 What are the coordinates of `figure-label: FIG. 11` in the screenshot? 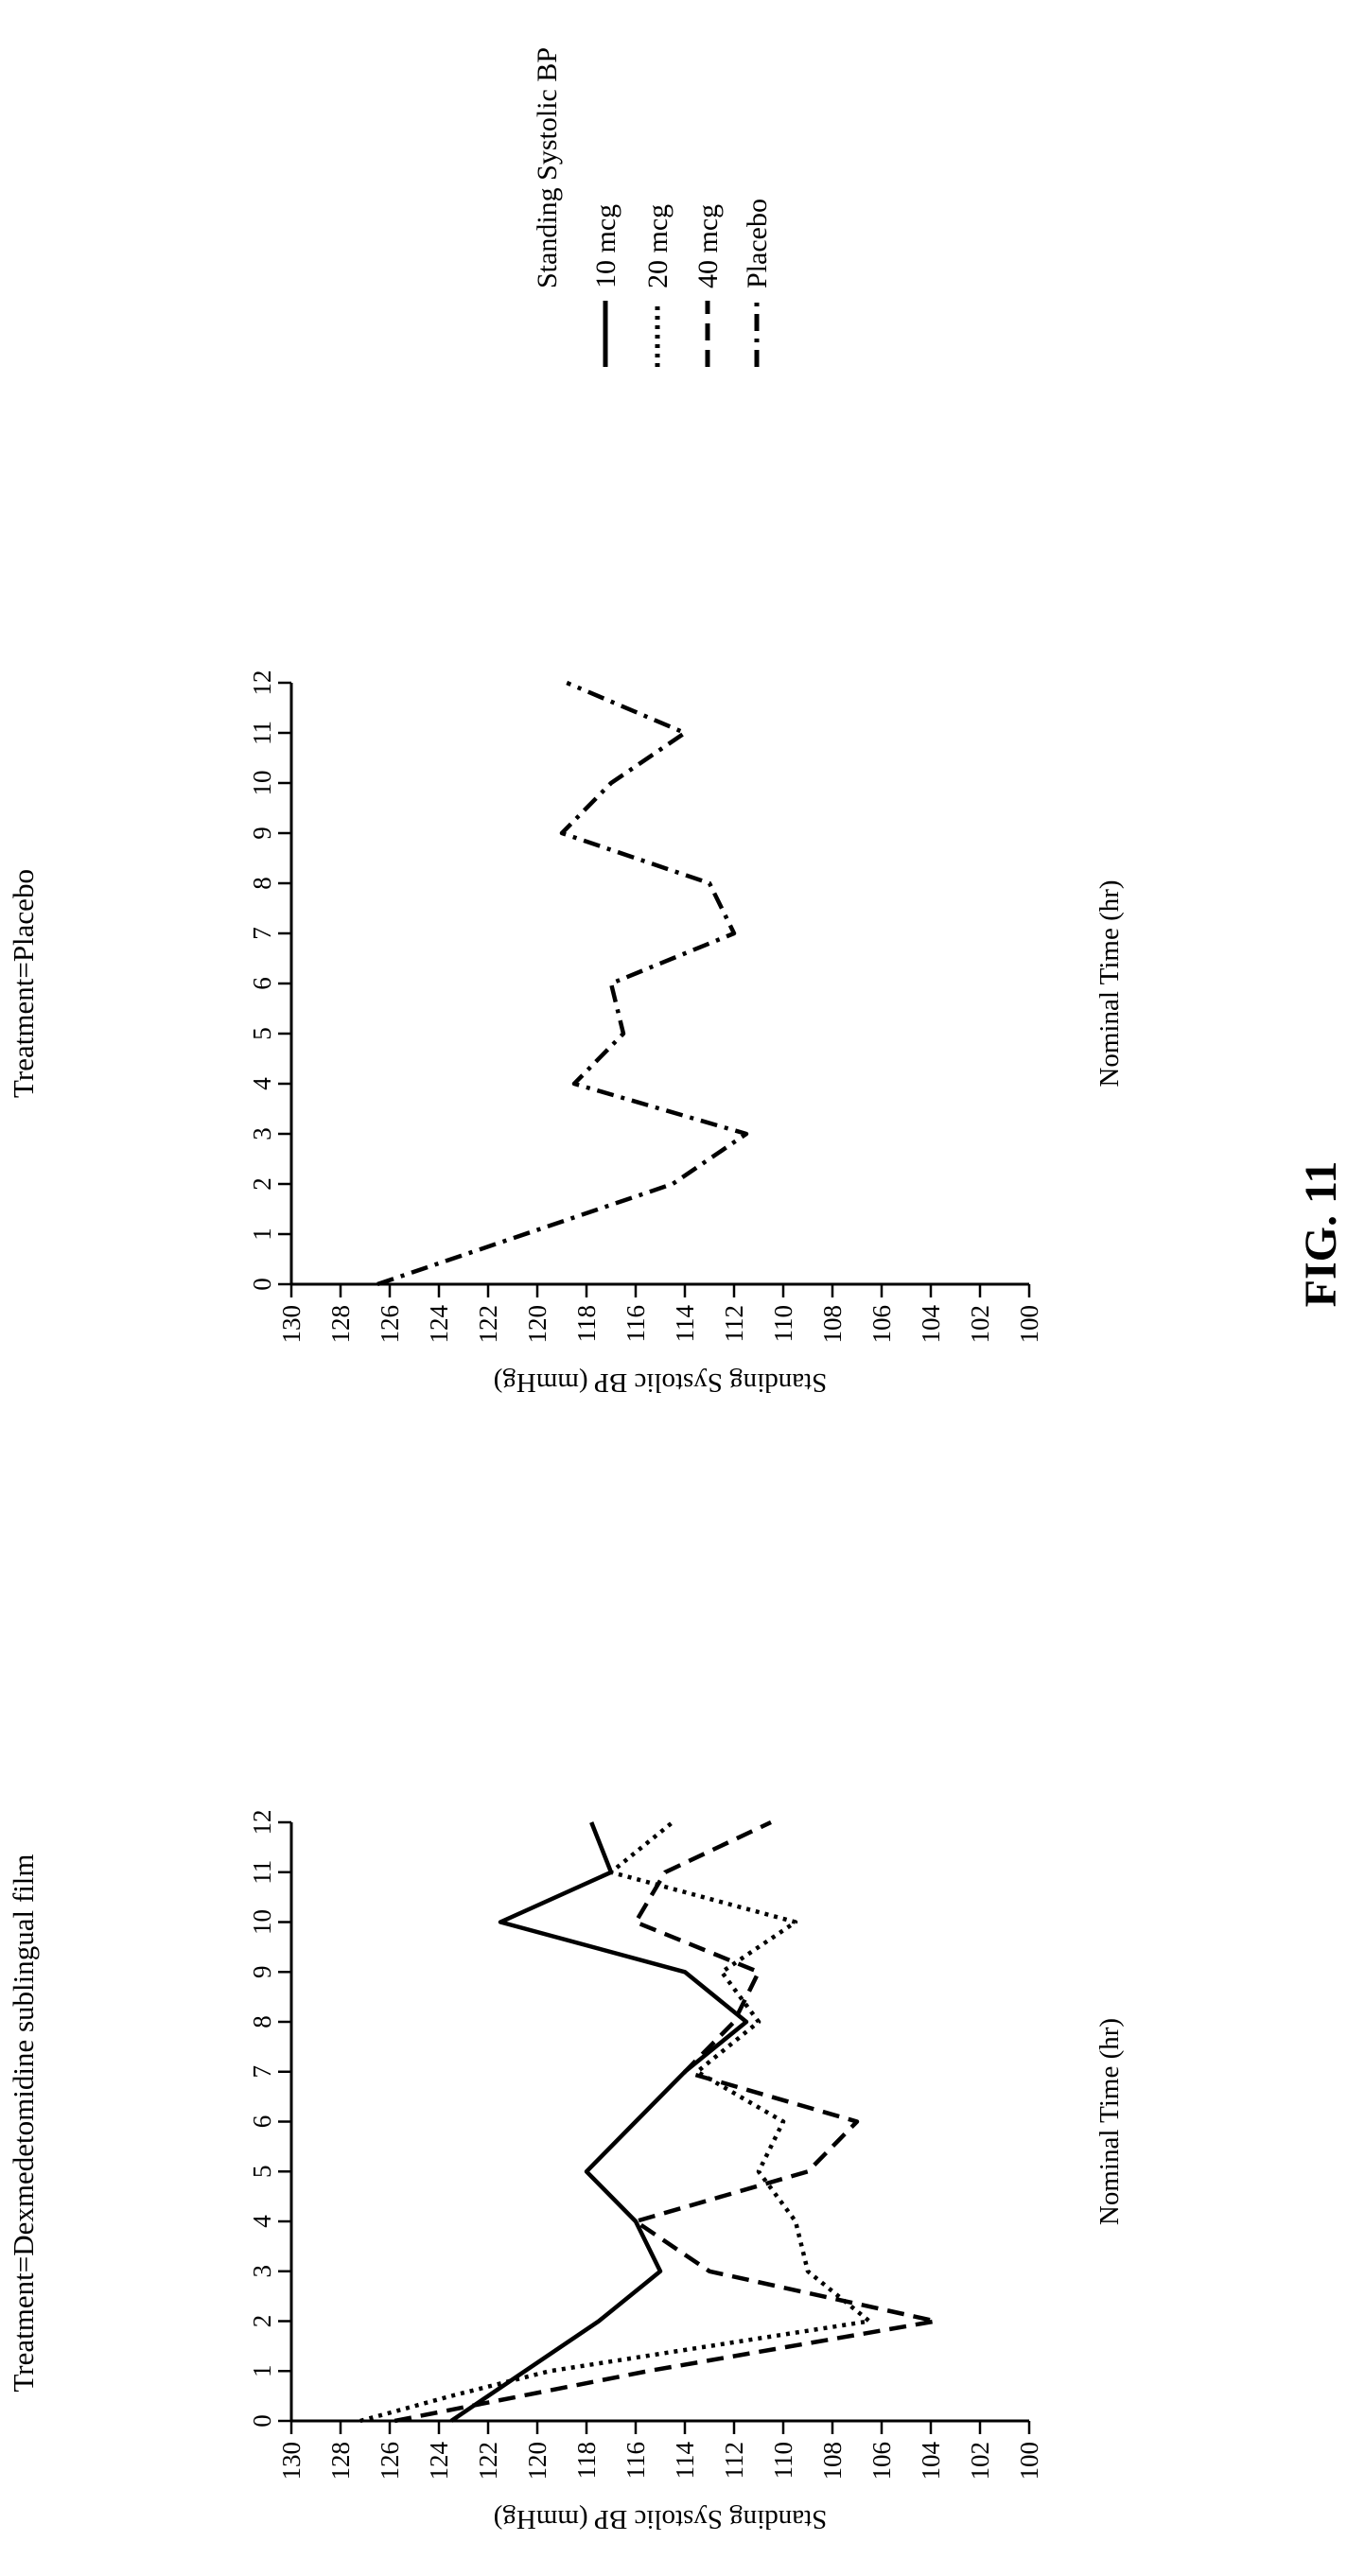 It's located at (1321, 1234).